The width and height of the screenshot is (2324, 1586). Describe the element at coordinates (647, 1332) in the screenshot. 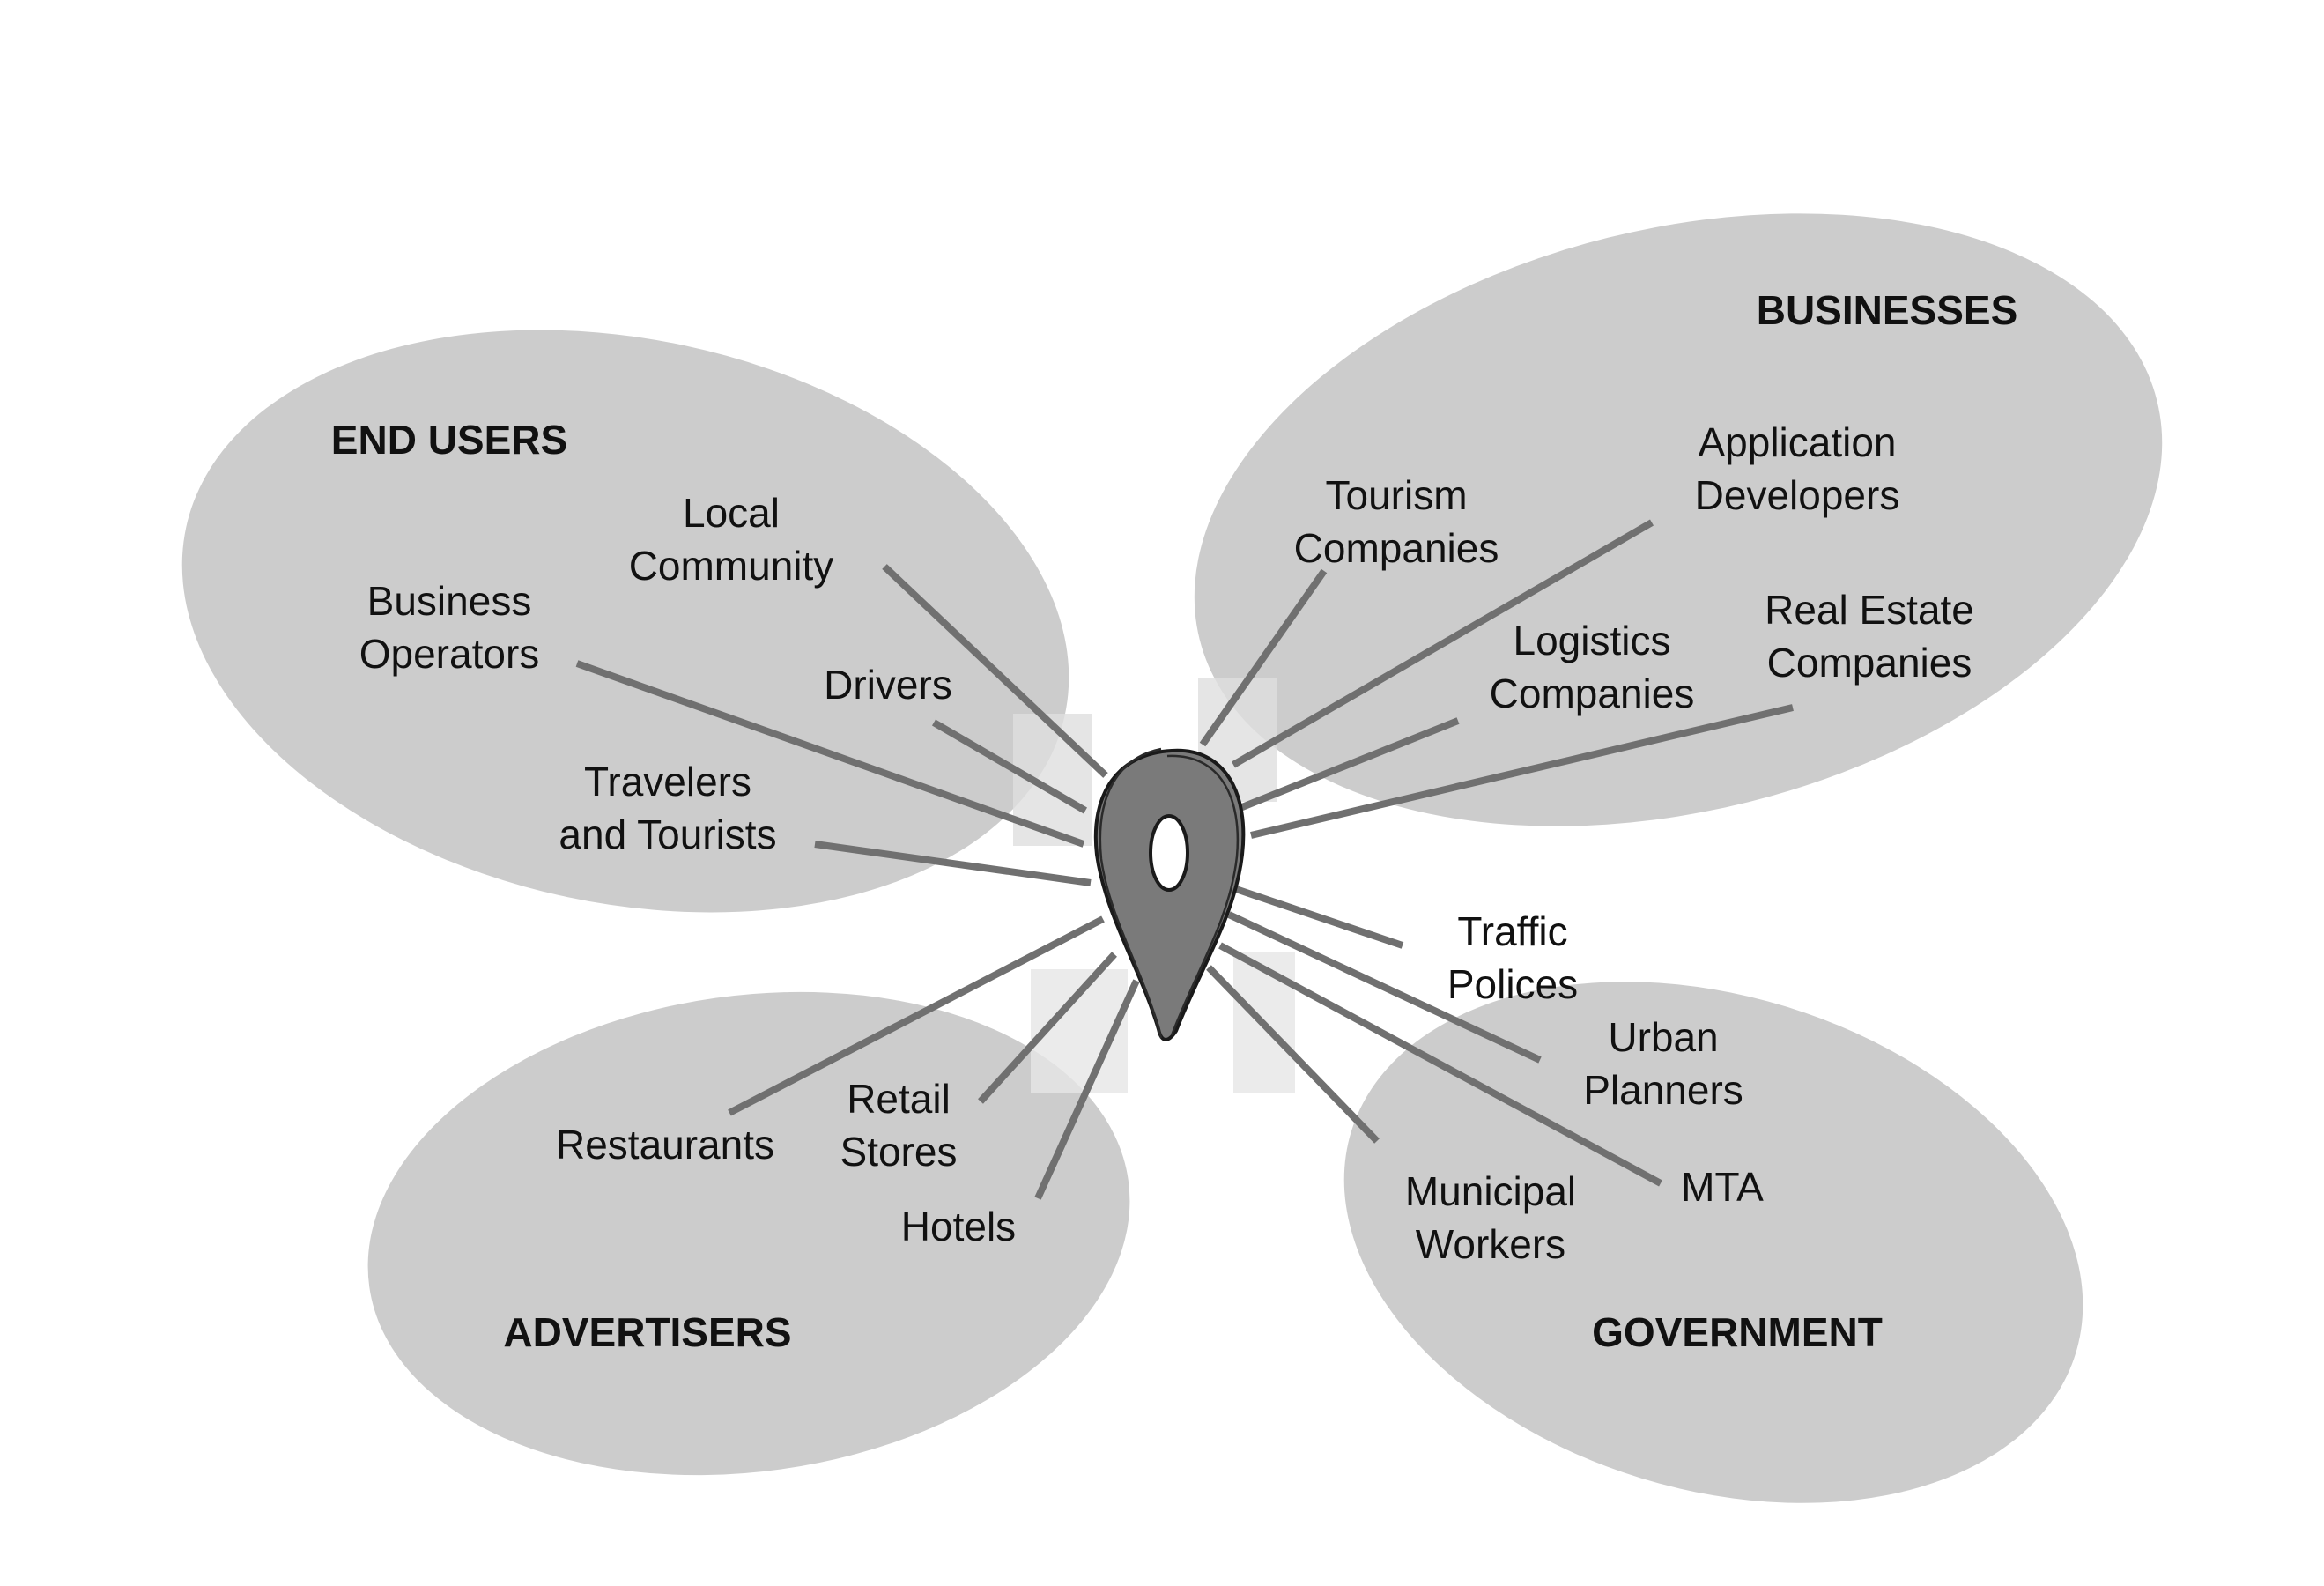

I see `advertisers-title: ADVERTISERS` at that location.